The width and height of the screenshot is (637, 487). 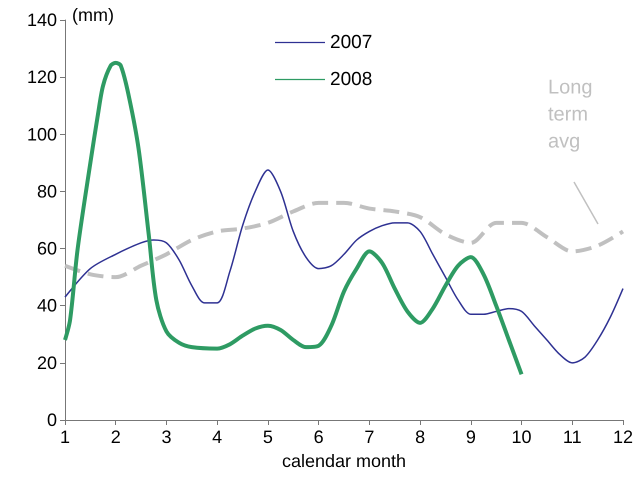 What do you see at coordinates (51, 420) in the screenshot?
I see `y-tick-label: 0` at bounding box center [51, 420].